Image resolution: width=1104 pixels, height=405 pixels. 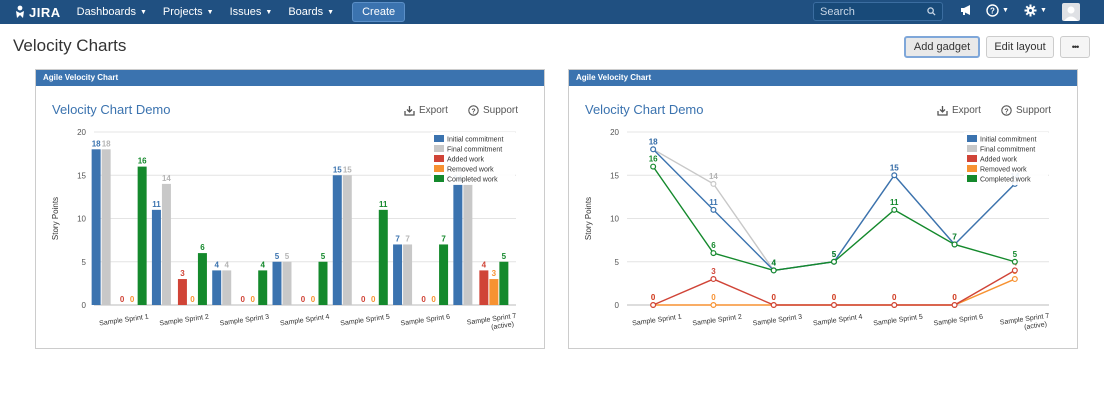 I want to click on x-tick-label: Sample Sprint 3, so click(x=777, y=321).